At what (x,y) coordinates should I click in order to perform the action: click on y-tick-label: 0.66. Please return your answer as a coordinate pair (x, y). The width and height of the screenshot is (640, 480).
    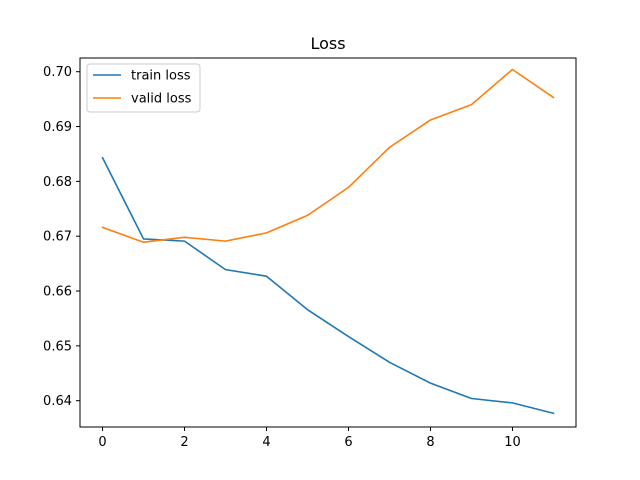
    Looking at the image, I should click on (57, 292).